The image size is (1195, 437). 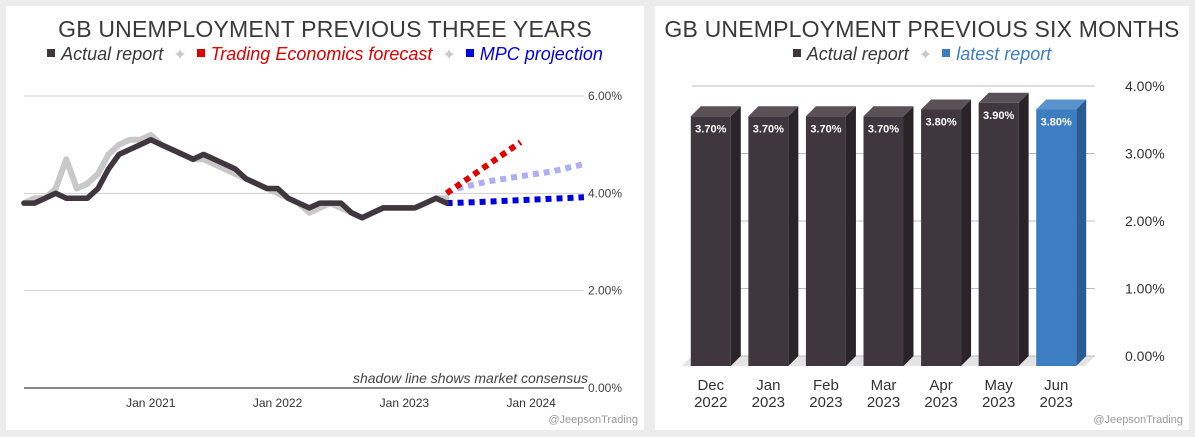 I want to click on legend-swatch-latest, so click(x=946, y=53).